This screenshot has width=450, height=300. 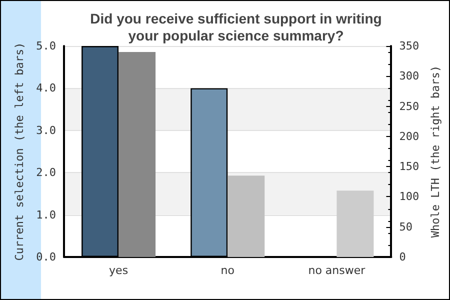 What do you see at coordinates (409, 76) in the screenshot?
I see `y2-tick-label: 300` at bounding box center [409, 76].